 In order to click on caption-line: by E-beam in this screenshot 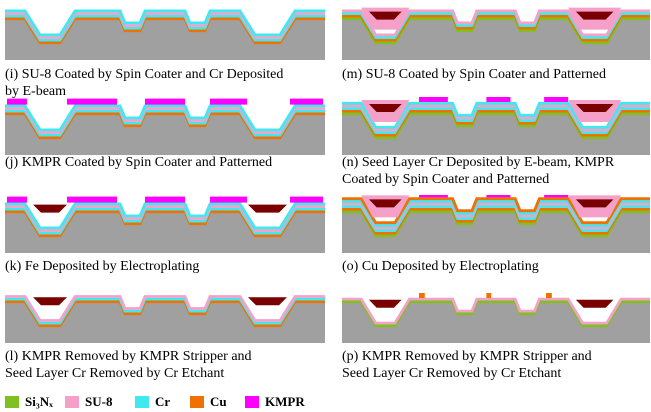, I will do `click(36, 91)`.